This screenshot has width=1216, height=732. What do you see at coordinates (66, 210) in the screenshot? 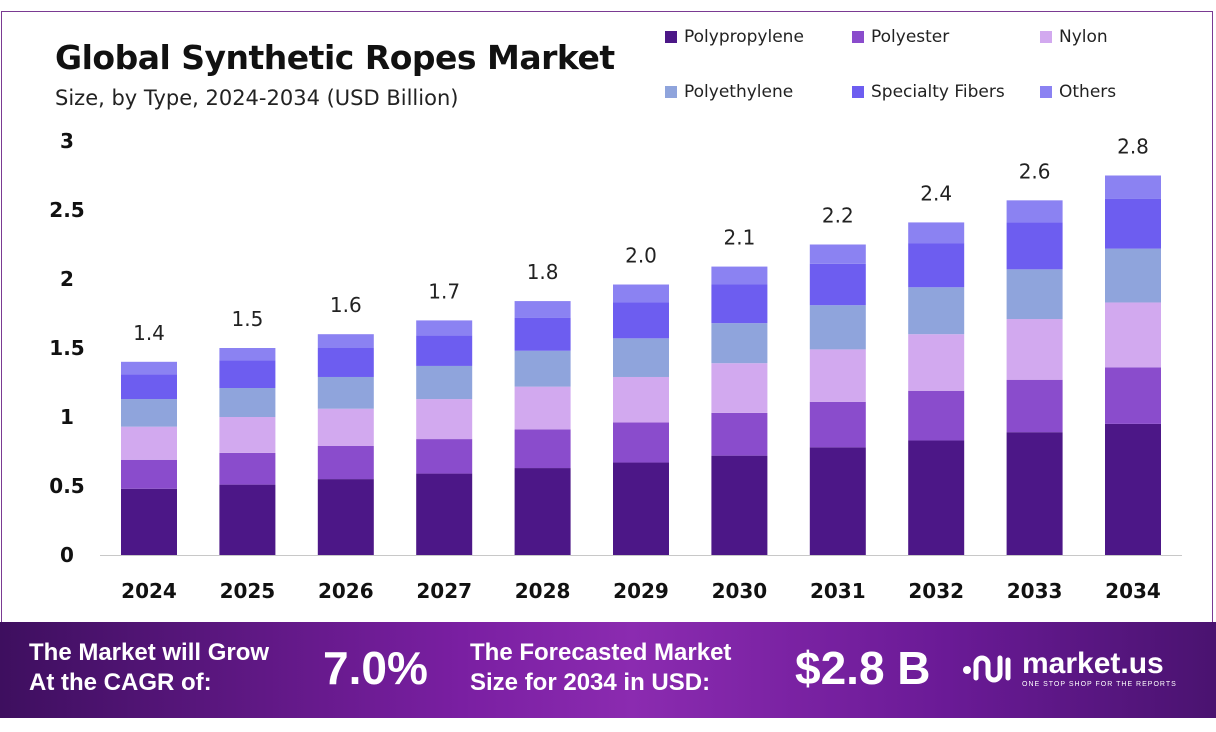
I see `y-tick-label: 2.5` at bounding box center [66, 210].